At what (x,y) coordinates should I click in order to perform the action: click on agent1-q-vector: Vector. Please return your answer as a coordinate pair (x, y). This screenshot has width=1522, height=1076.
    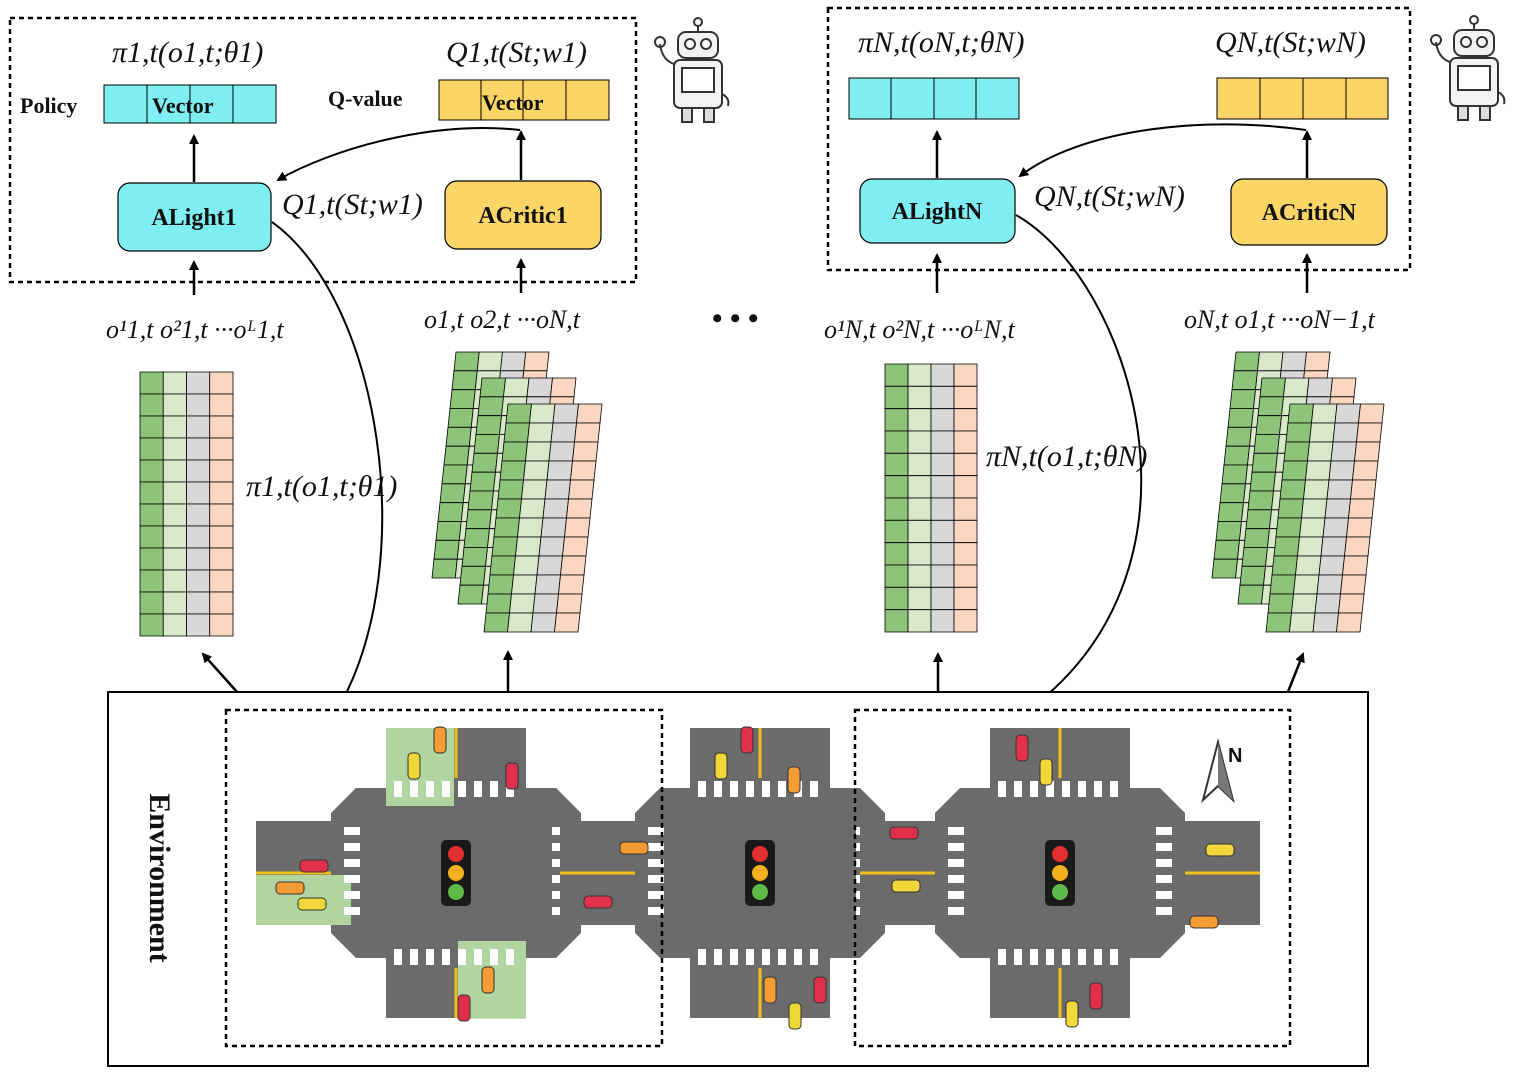
    Looking at the image, I should click on (524, 100).